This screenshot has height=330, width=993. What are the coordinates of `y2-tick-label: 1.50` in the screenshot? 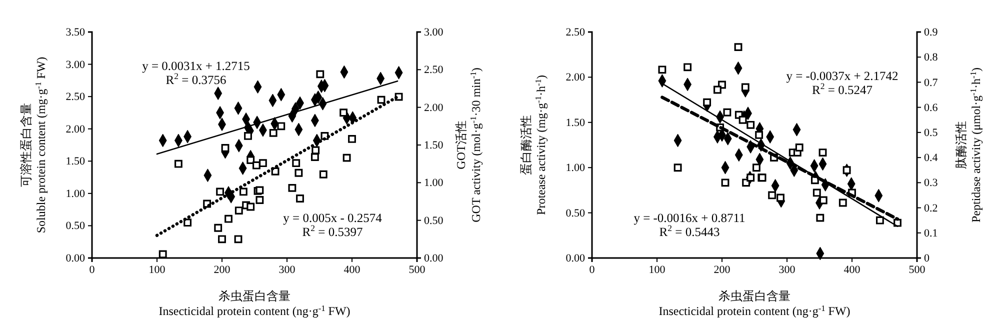 It's located at (434, 146).